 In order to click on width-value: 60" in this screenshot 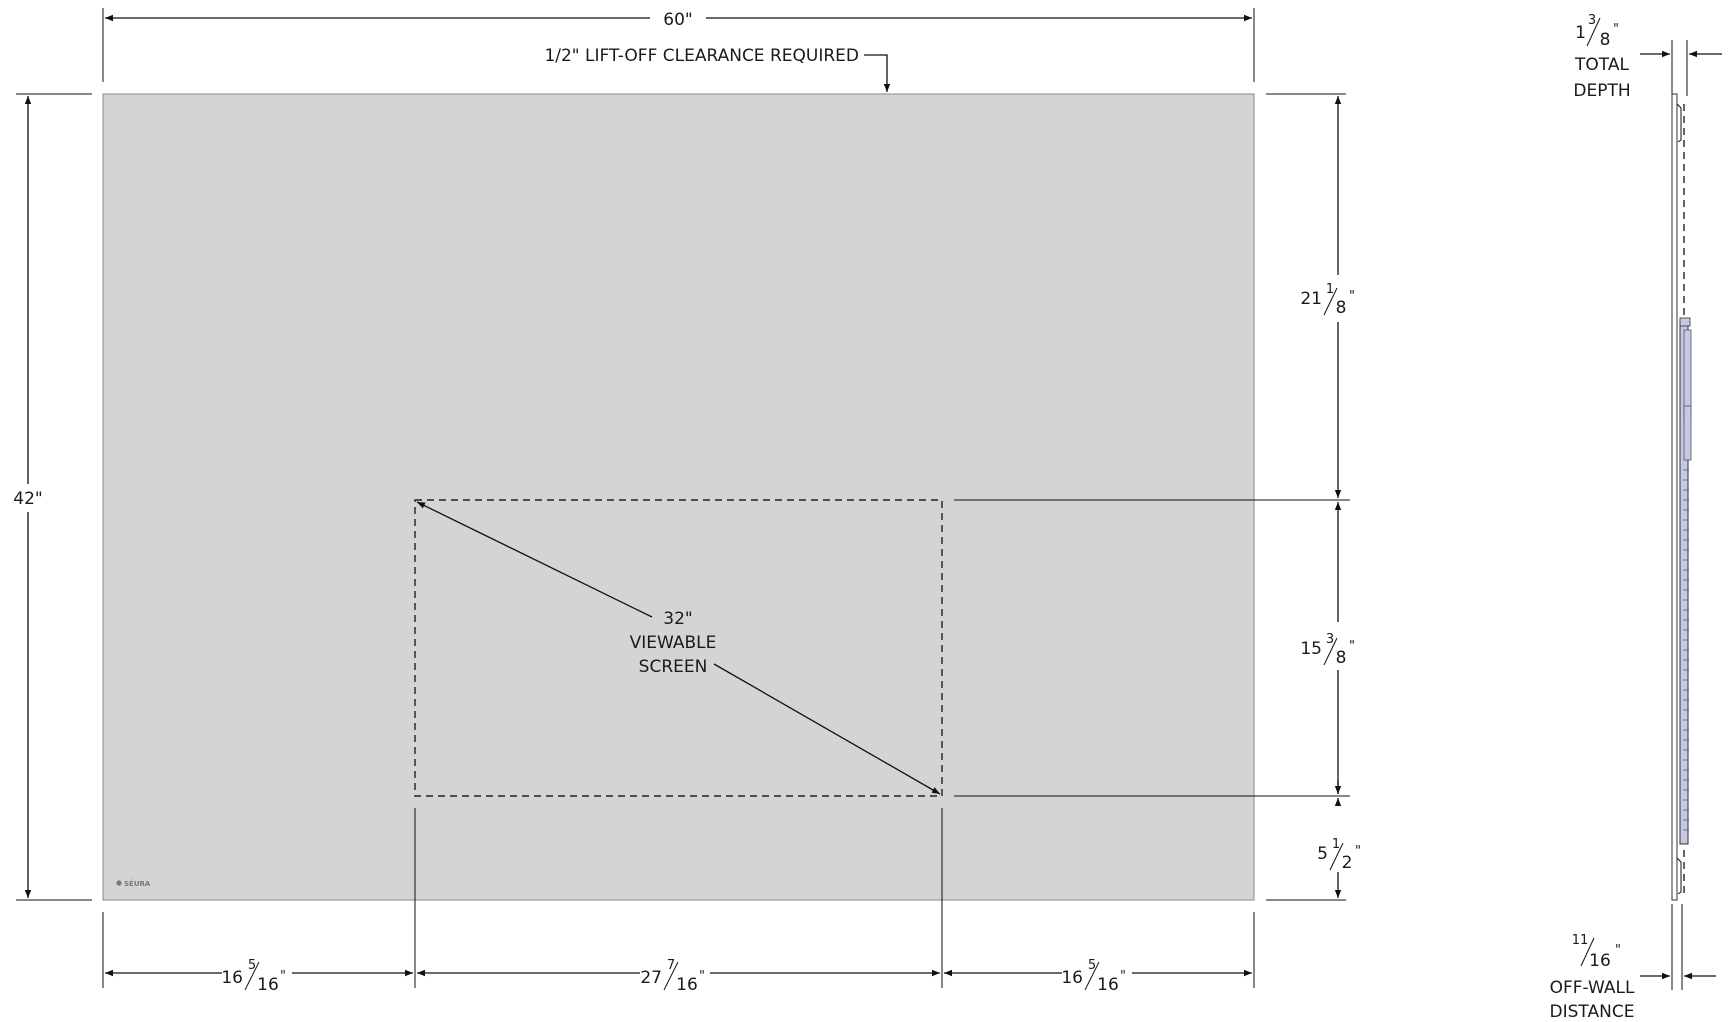, I will do `click(677, 20)`.